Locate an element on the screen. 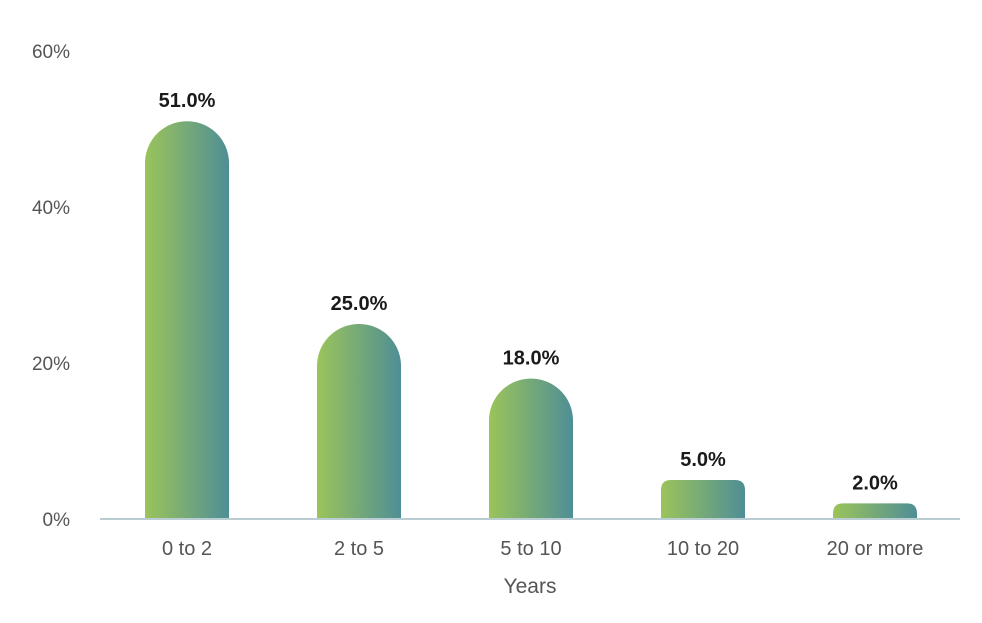  x-category-label: 2 to 5 is located at coordinates (359, 549).